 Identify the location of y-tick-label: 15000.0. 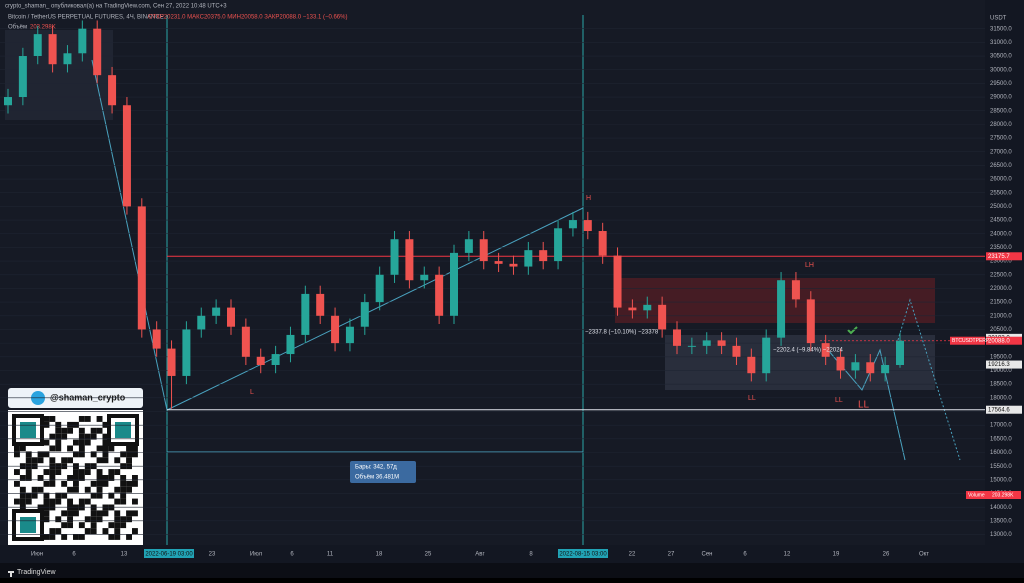
(1001, 480).